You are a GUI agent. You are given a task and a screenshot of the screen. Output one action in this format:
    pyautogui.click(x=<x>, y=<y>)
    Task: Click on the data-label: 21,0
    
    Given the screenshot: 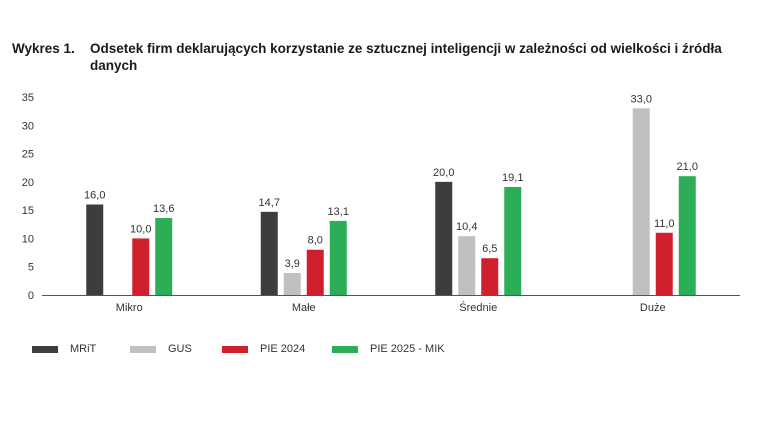 What is the action you would take?
    pyautogui.click(x=687, y=167)
    